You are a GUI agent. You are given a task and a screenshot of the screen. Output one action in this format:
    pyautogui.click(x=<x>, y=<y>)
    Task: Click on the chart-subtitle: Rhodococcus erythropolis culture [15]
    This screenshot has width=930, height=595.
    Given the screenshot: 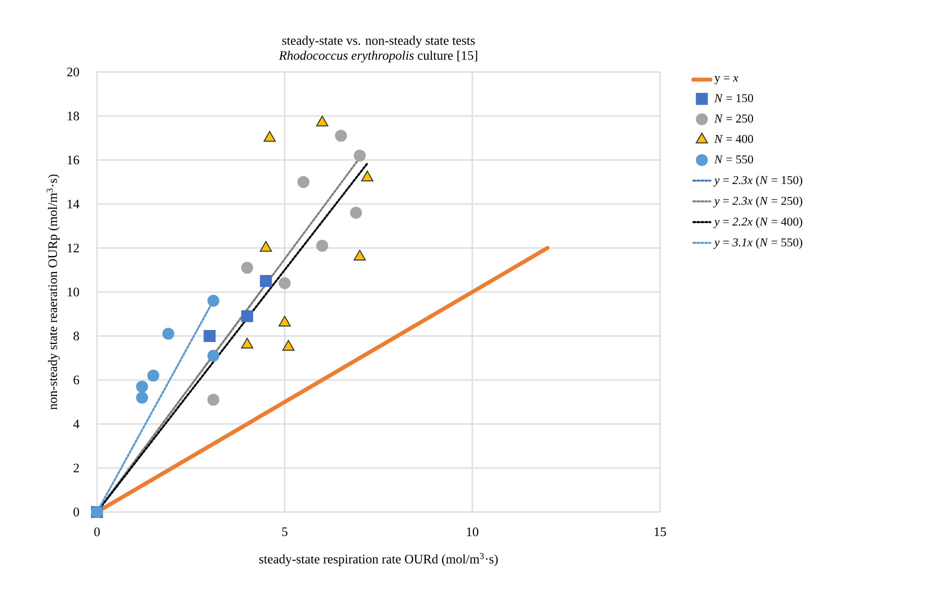 What is the action you would take?
    pyautogui.click(x=378, y=56)
    